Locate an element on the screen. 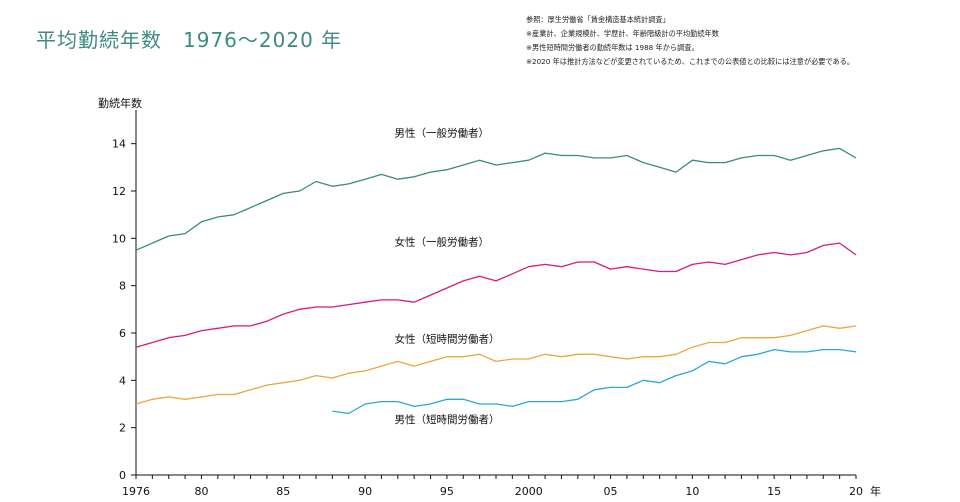 Image resolution: width=960 pixels, height=502 pixels. y-tick-label: 12 is located at coordinates (119, 191).